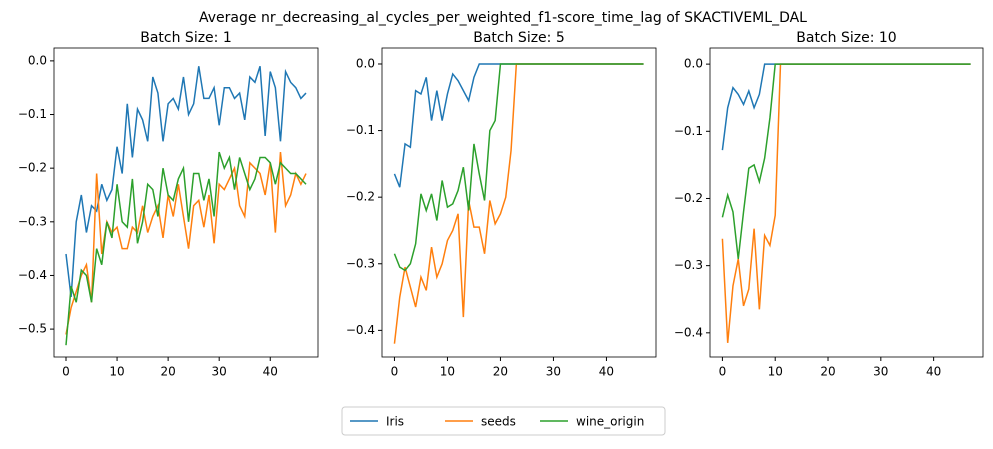 The width and height of the screenshot is (993, 449). Describe the element at coordinates (519, 38) in the screenshot. I see `subplot-title: Batch Size: 5` at that location.